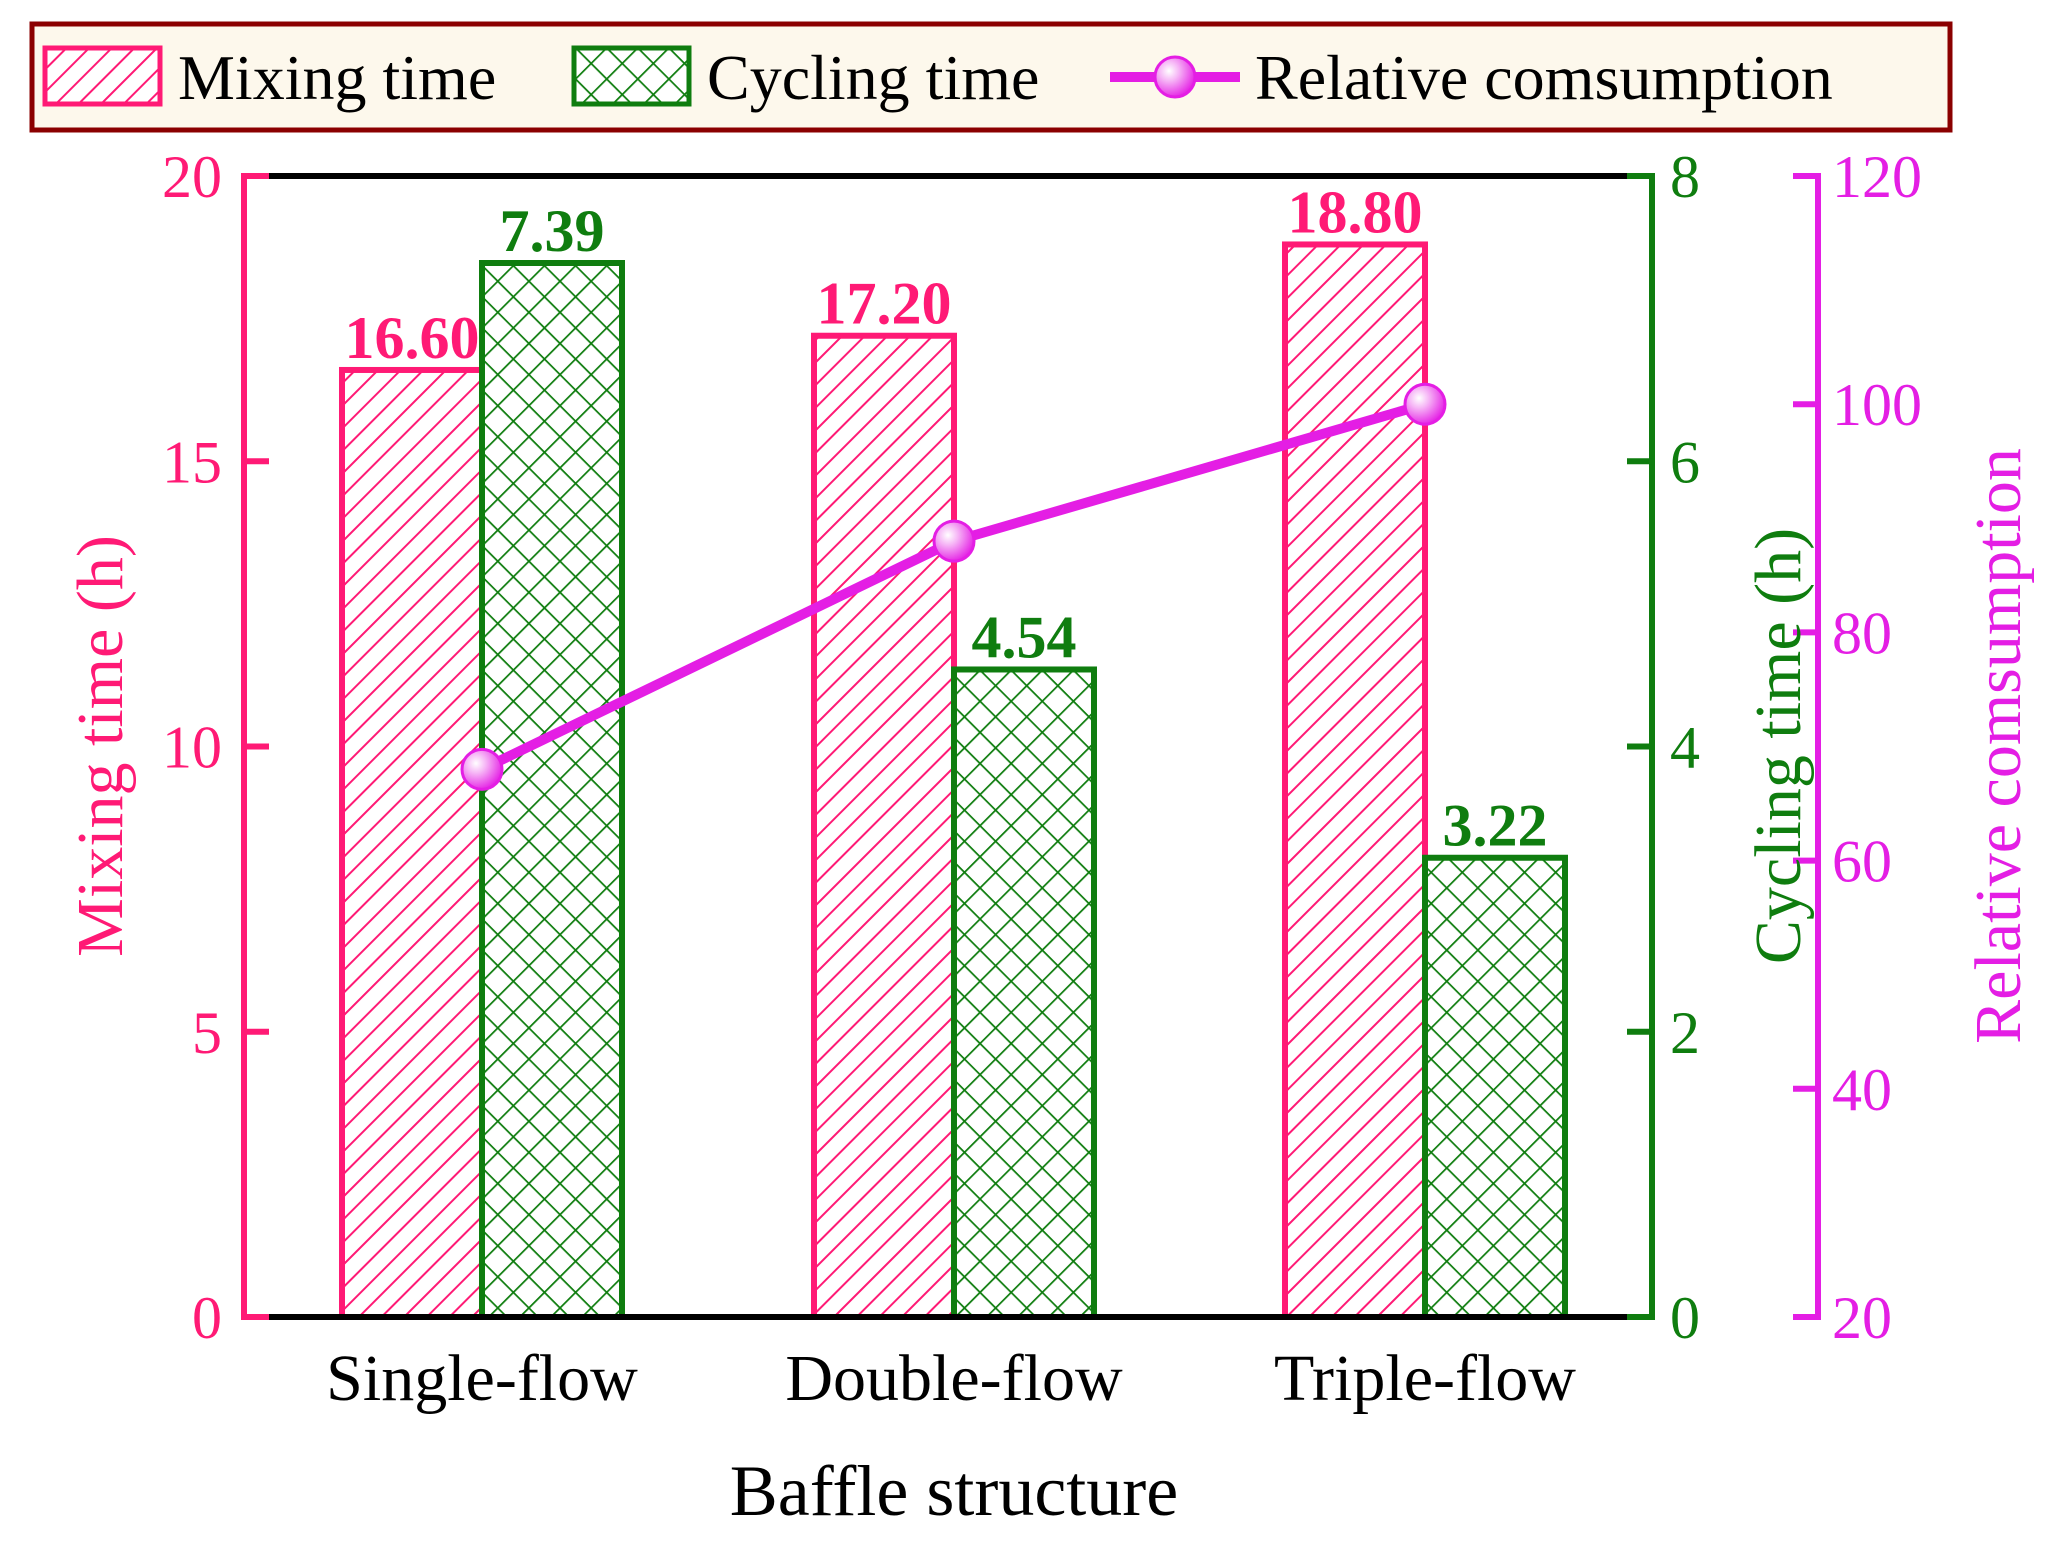  What do you see at coordinates (1862, 633) in the screenshot?
I see `right-relative-tick-label: 80` at bounding box center [1862, 633].